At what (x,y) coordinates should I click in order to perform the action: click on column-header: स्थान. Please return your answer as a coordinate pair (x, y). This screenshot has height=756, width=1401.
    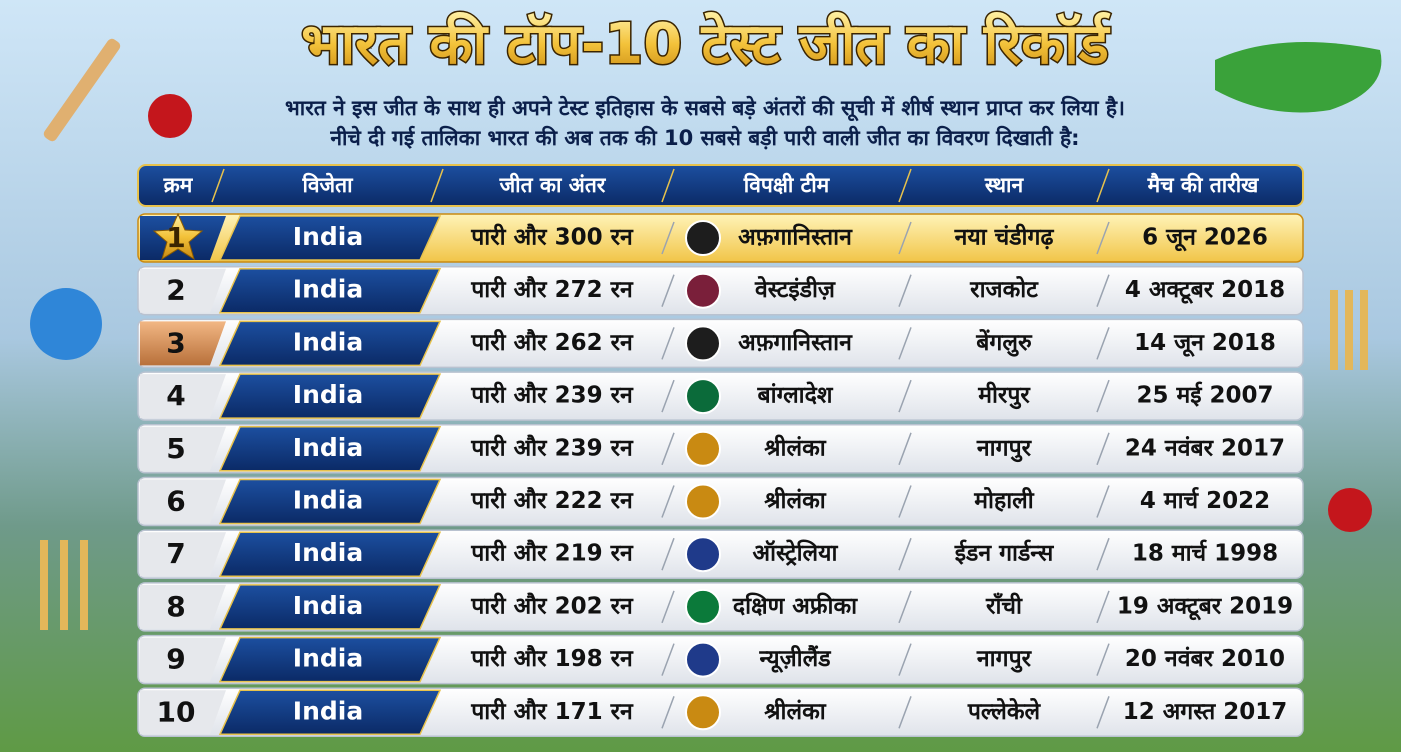
    Looking at the image, I should click on (1004, 185).